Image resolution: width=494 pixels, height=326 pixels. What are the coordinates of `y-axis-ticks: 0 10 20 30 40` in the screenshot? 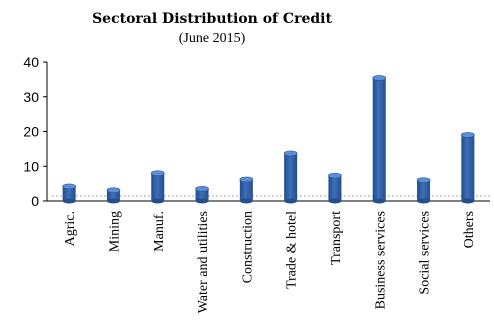 It's located at (35, 131).